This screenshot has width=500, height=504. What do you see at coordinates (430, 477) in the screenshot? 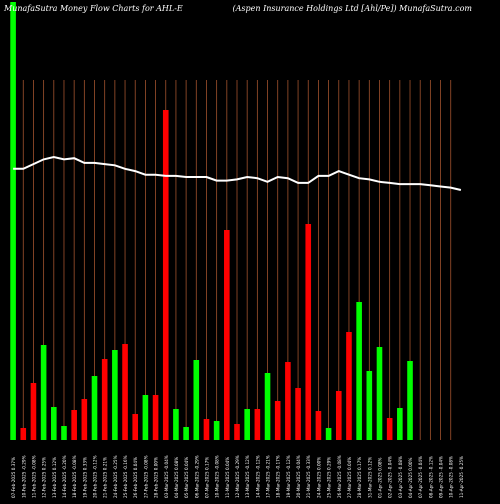
I see `x-tick-label: 08-Apr-2025 -0.12%` at bounding box center [430, 477].